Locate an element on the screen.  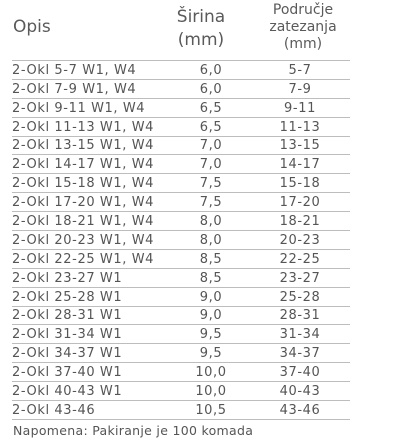
table-row: 2-Okl 34-37 W1 9,5 34-37 is located at coordinates (181, 353).